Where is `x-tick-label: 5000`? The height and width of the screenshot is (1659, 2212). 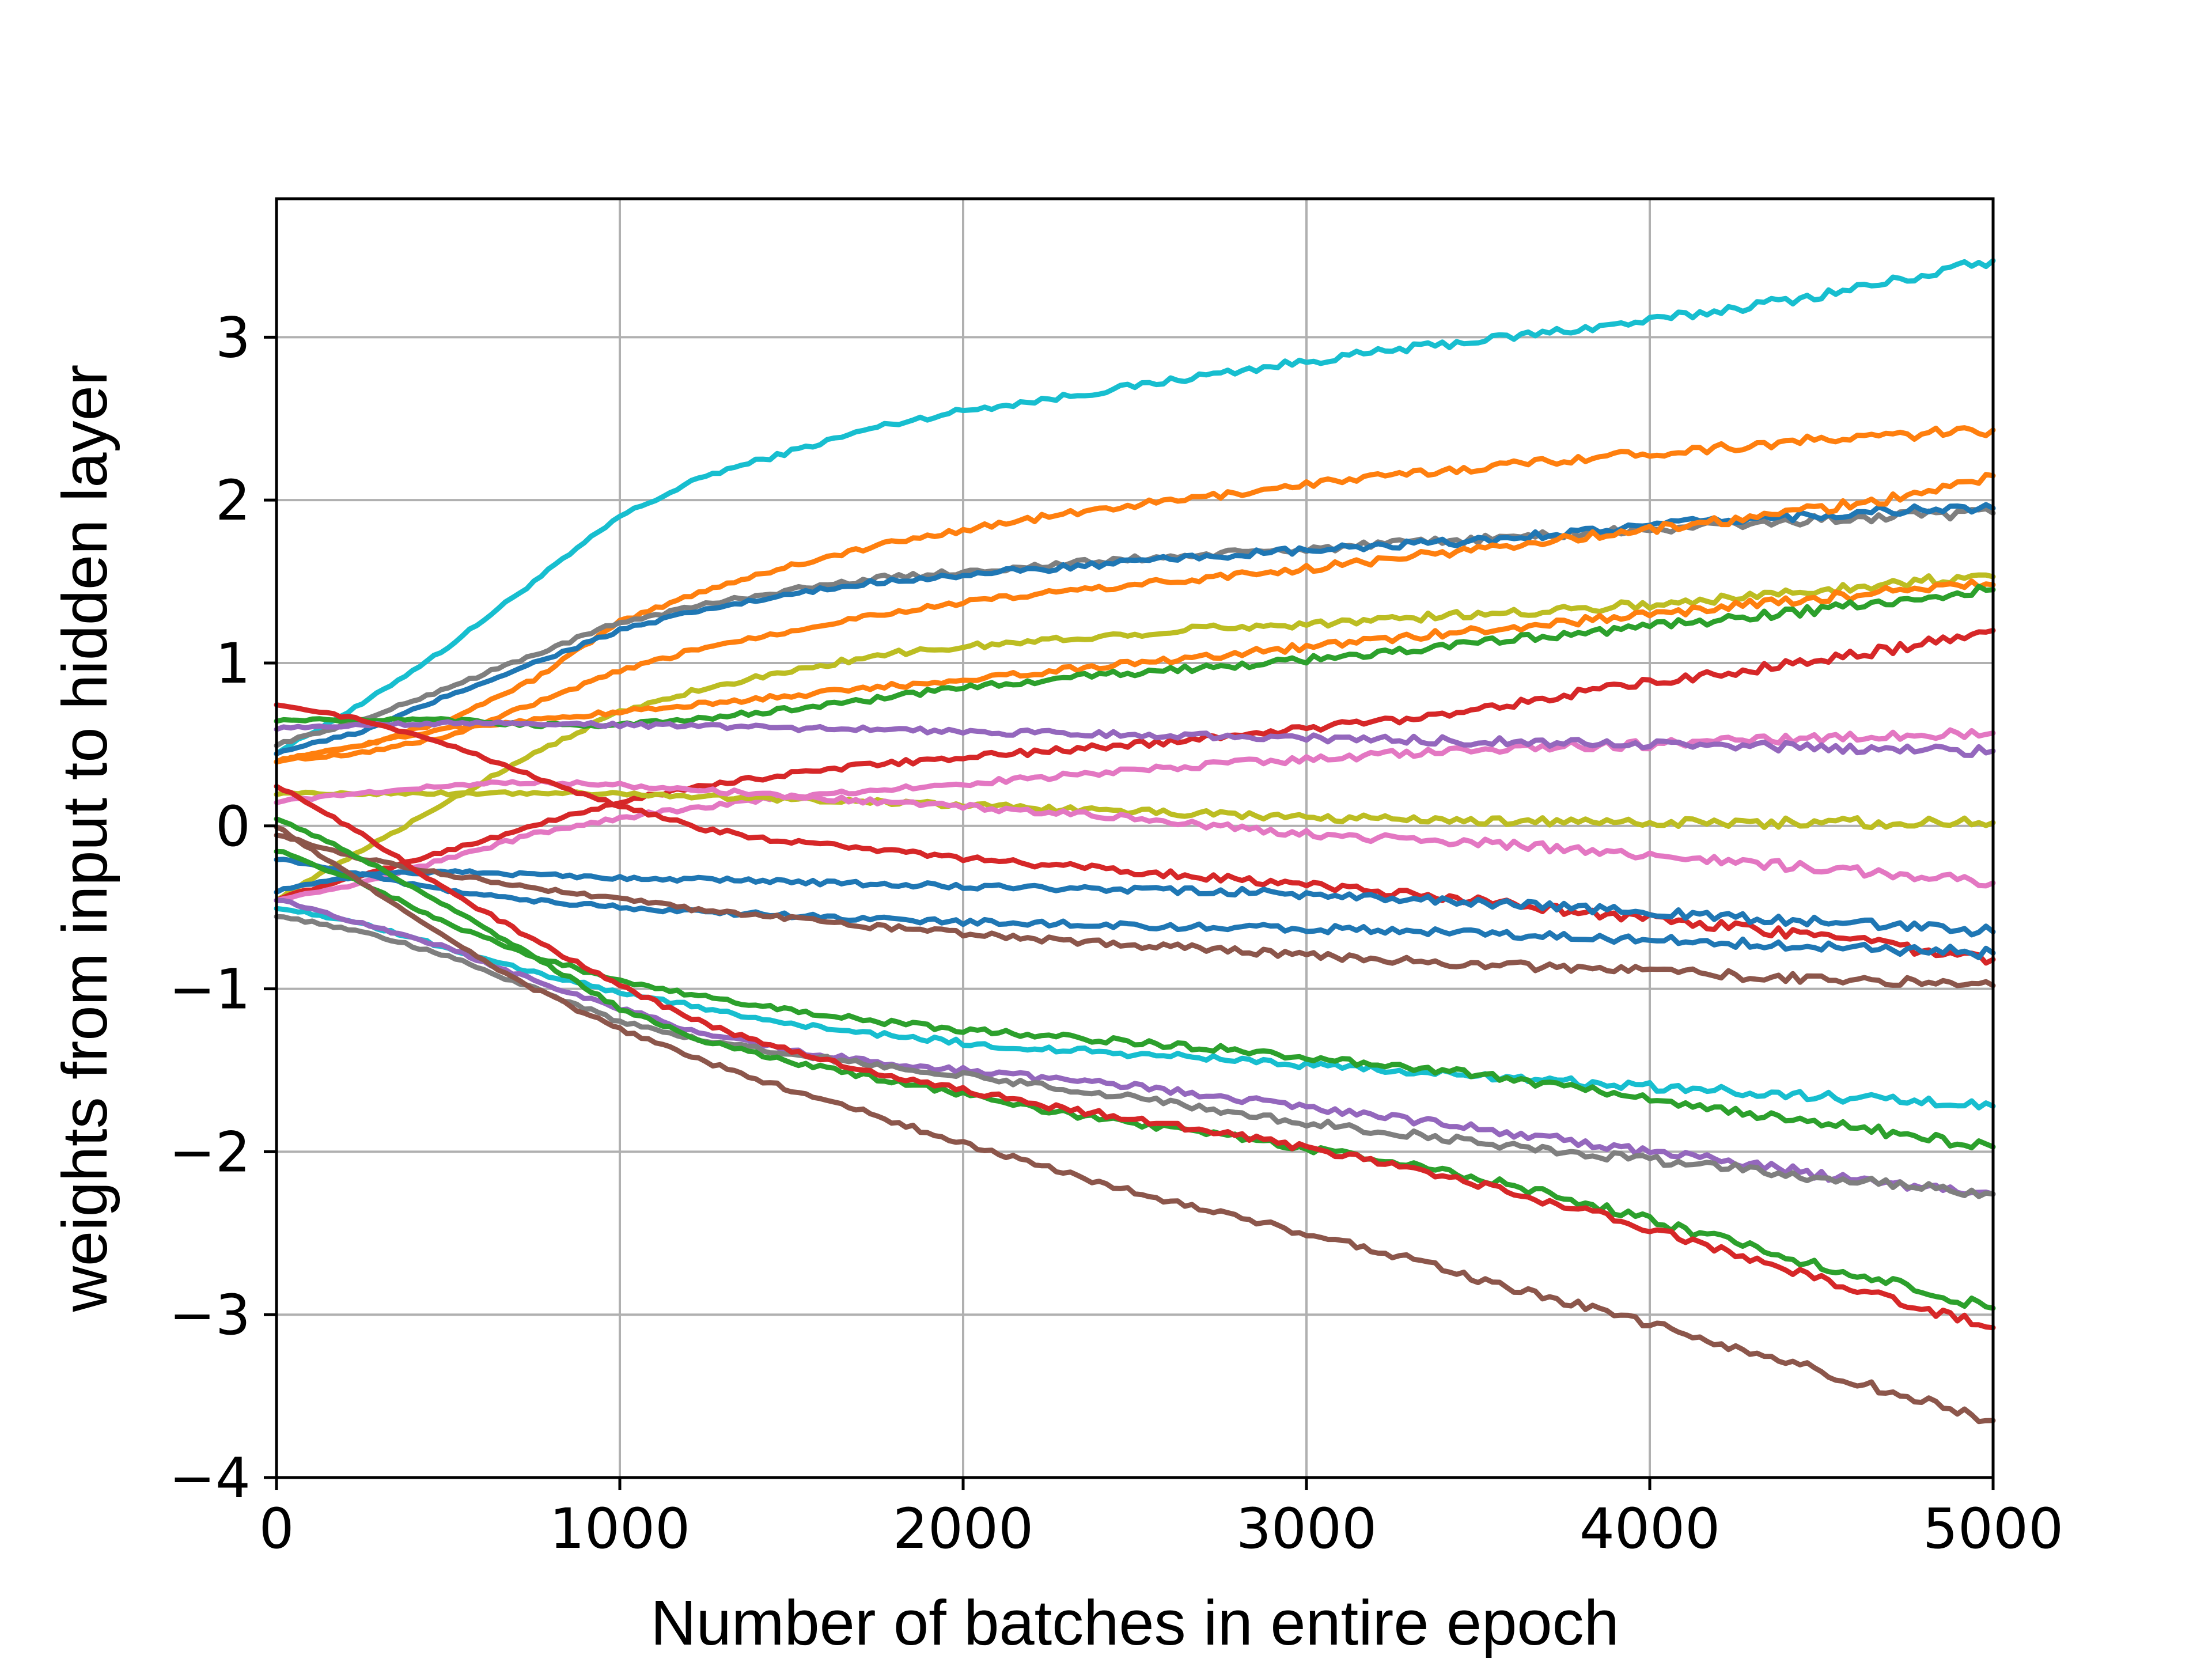 x-tick-label: 5000 is located at coordinates (1993, 1529).